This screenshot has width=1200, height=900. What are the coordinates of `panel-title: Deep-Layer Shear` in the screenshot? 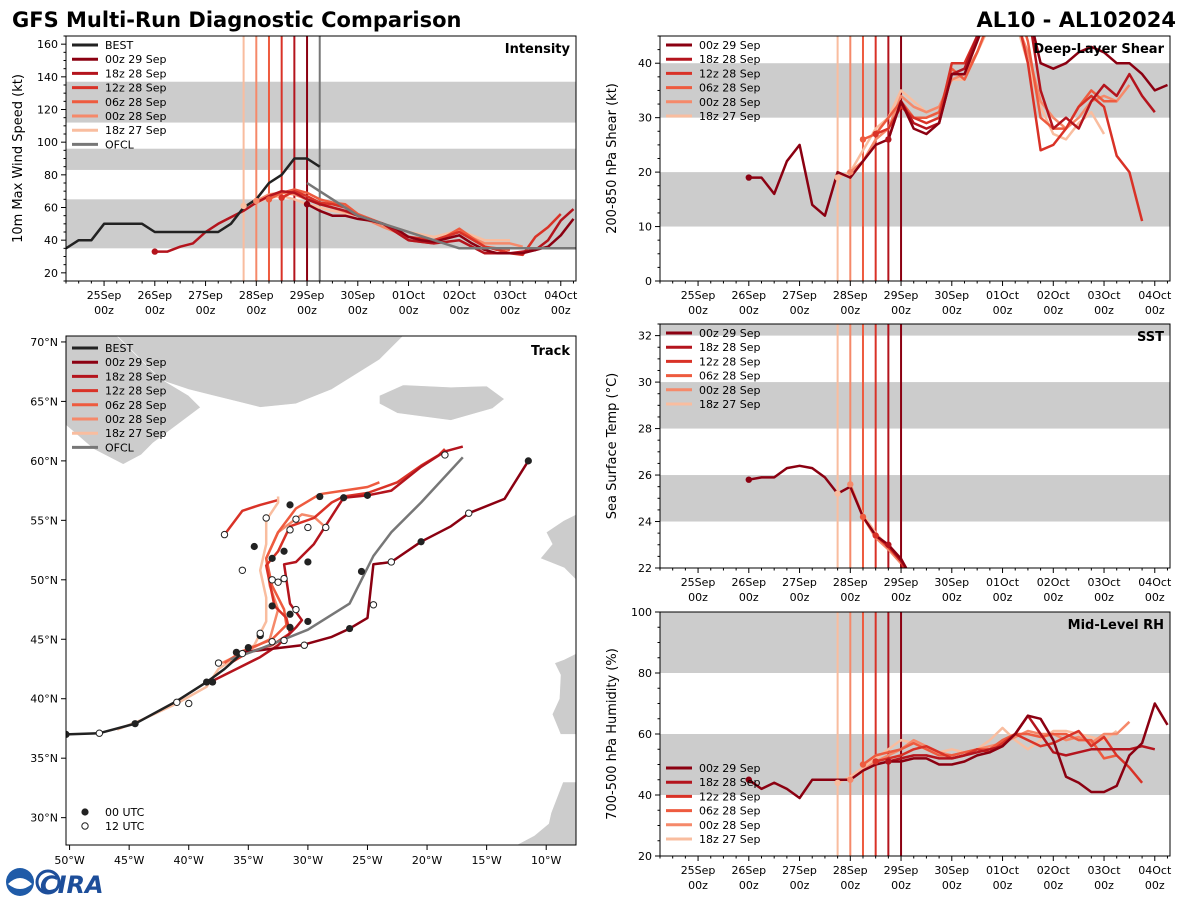 It's located at (1098, 49).